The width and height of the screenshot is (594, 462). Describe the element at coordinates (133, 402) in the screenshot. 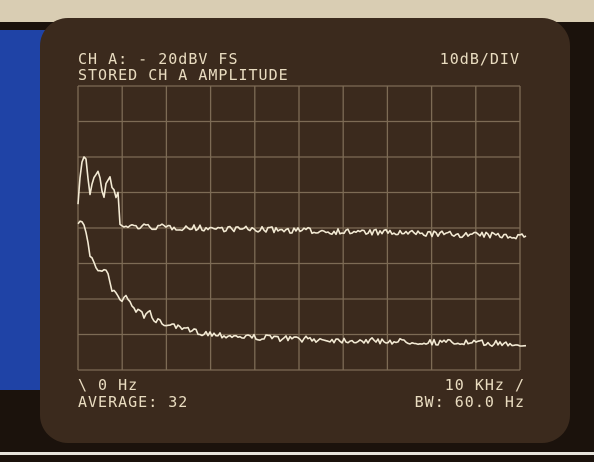

I see `average-label: AVERAGE: 32` at that location.